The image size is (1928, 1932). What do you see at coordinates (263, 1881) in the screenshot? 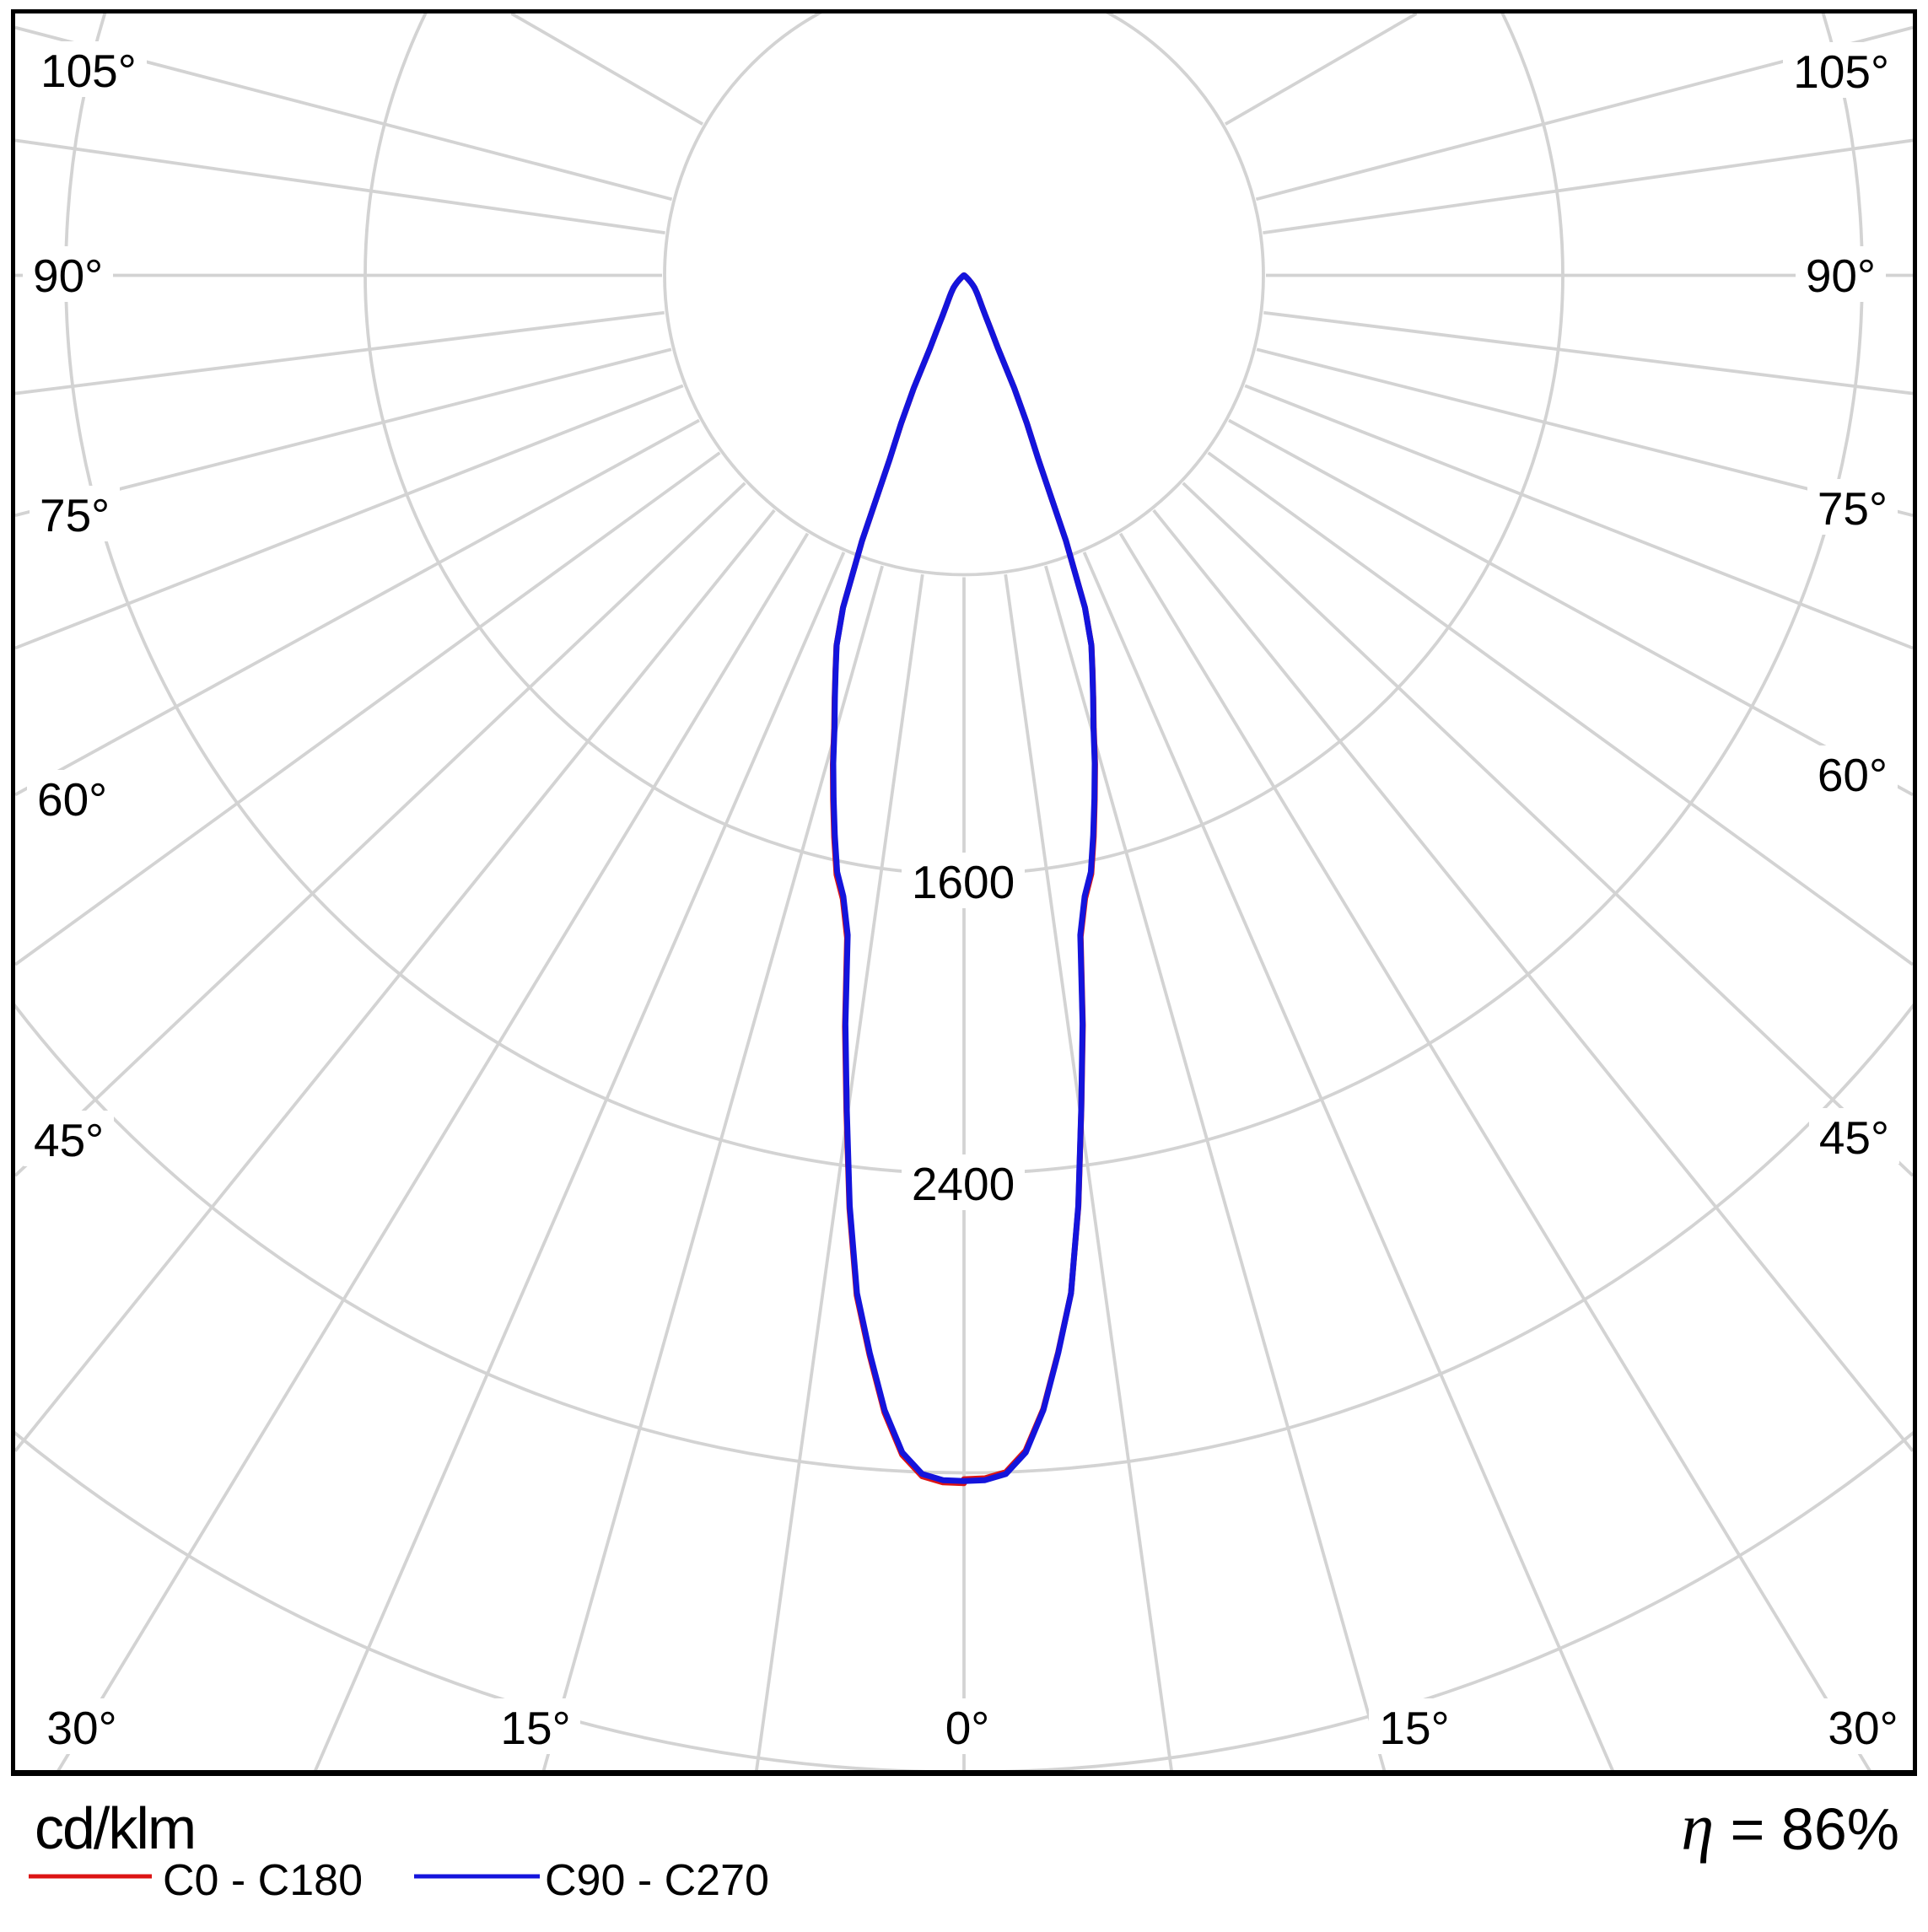
I see `svg-text: C0 - C180` at bounding box center [263, 1881].